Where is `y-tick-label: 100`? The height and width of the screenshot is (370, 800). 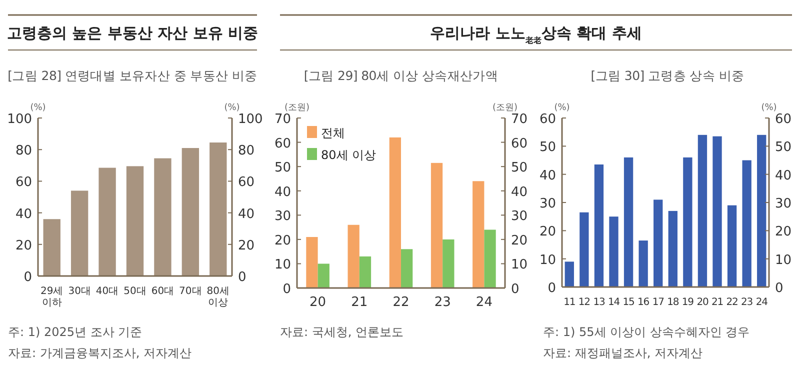 y-tick-label: 100 is located at coordinates (19, 119).